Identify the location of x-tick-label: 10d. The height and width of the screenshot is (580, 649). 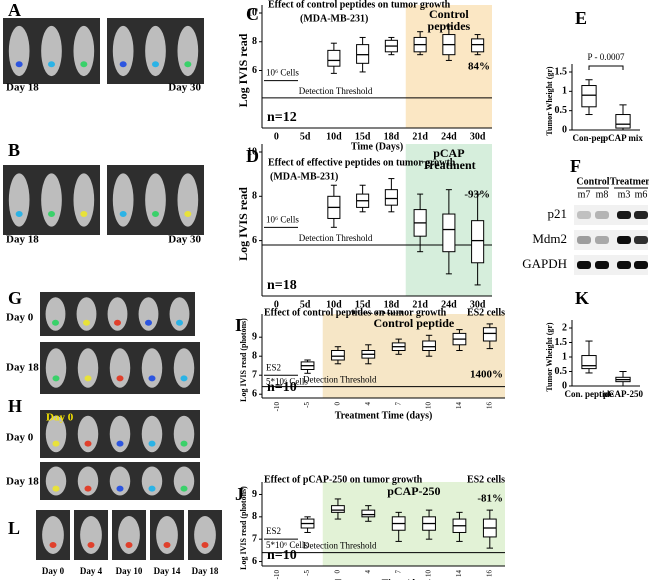
(334, 304).